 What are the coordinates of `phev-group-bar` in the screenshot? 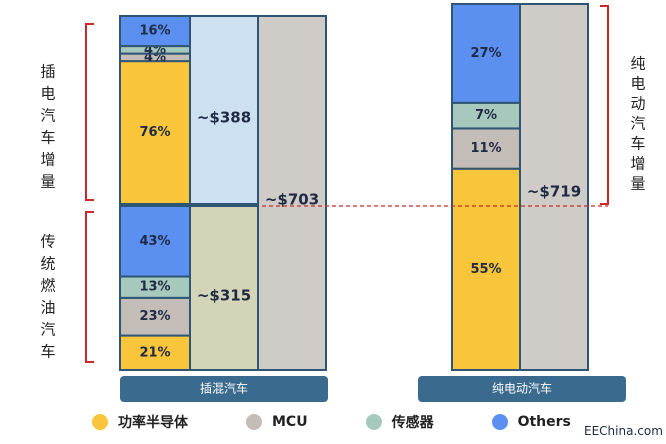 It's located at (224, 389).